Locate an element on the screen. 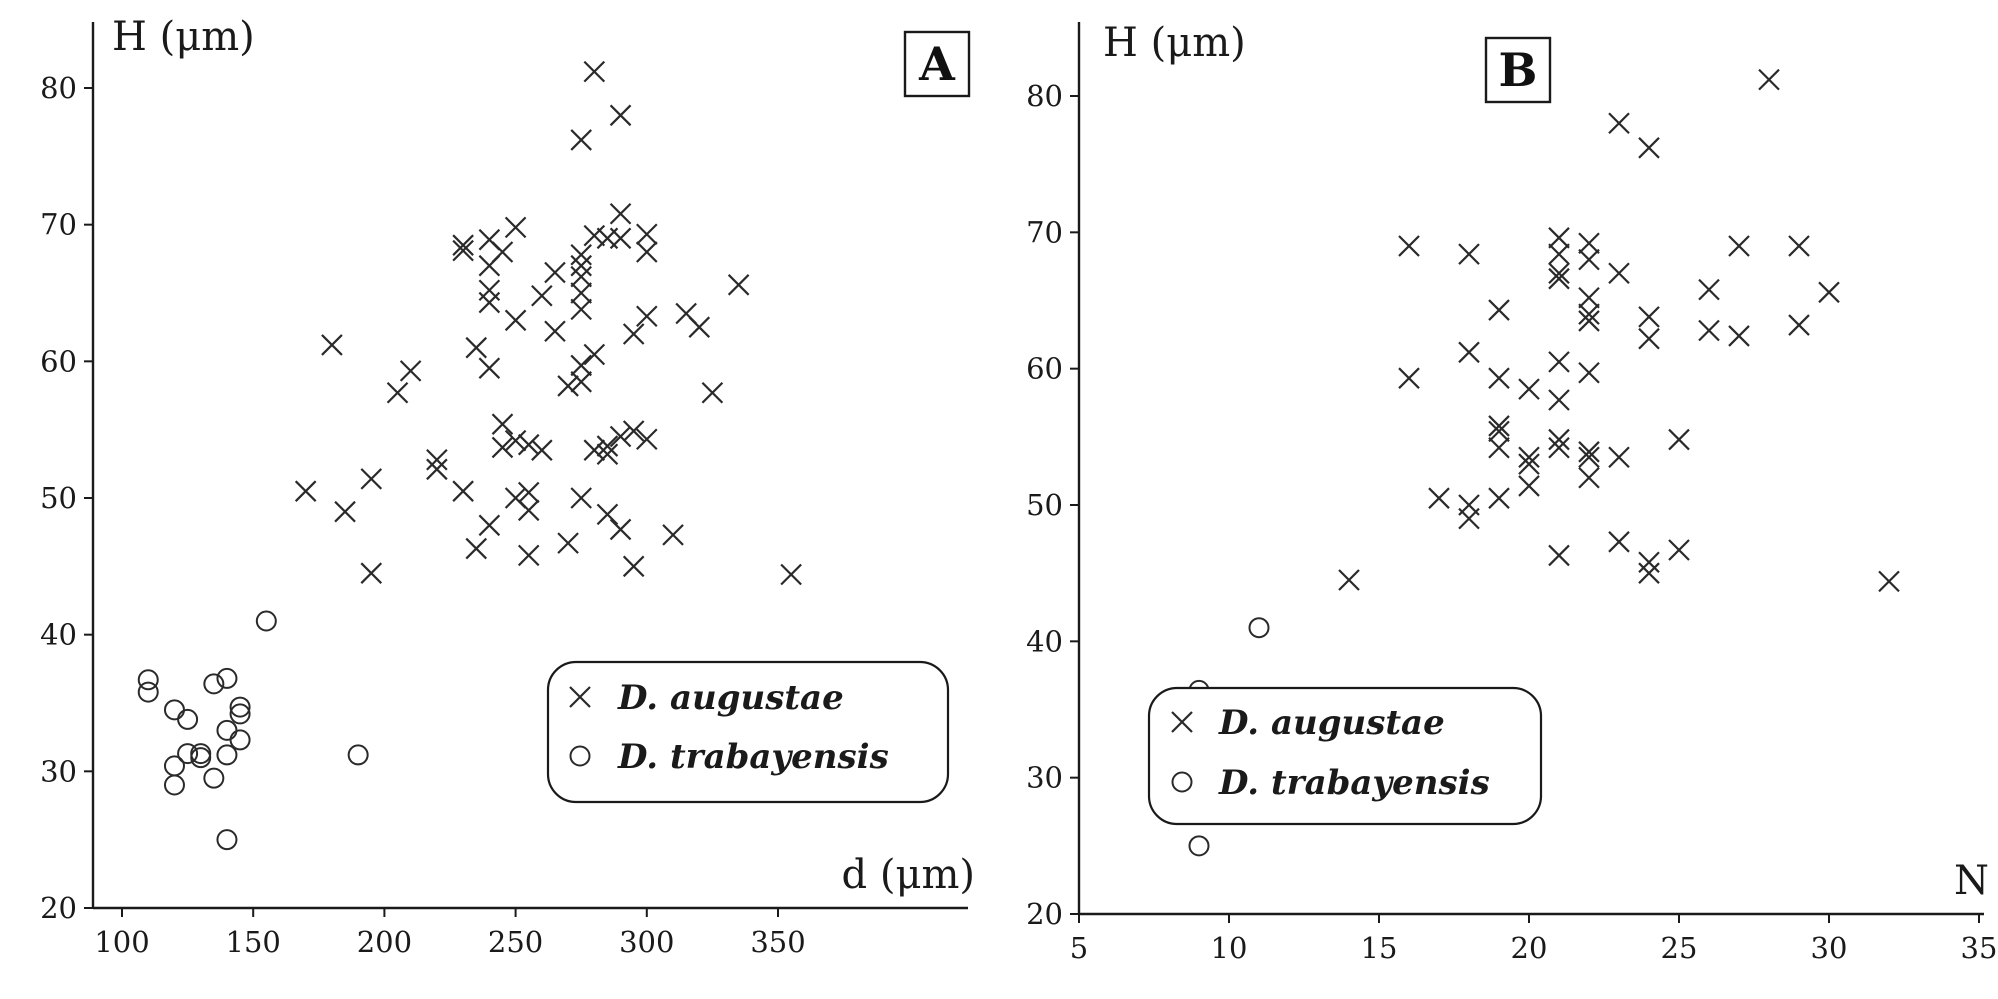 Image resolution: width=1998 pixels, height=999 pixels. point-b-s0-9-stroke-b is located at coordinates (1499, 378).